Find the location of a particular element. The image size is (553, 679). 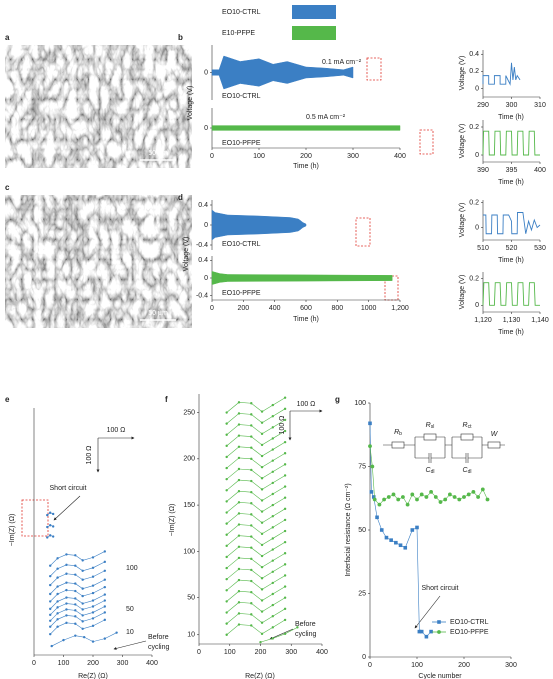

x-axis-label: Re(Z) (Ω) is located at coordinates (260, 676).